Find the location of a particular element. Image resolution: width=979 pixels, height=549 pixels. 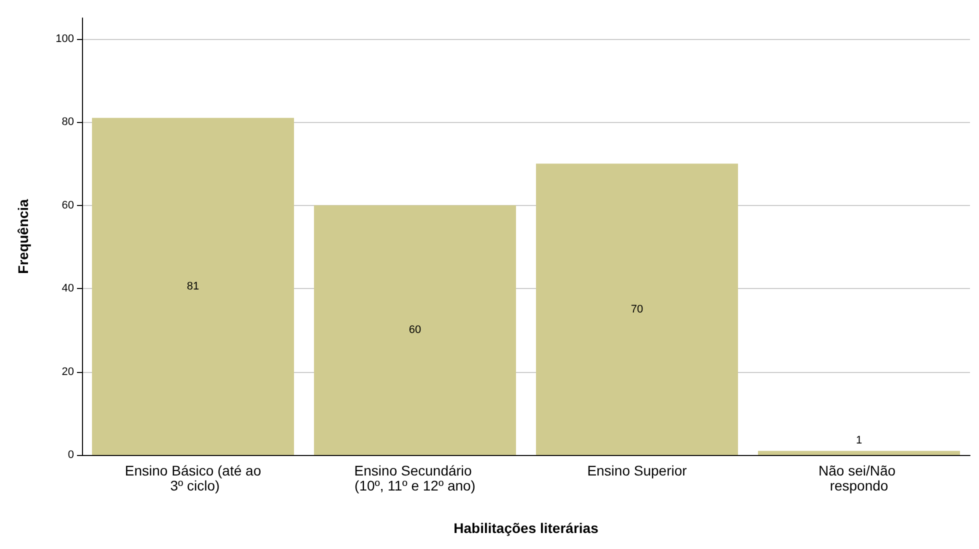

y-tick-label: 20 is located at coordinates (68, 372).